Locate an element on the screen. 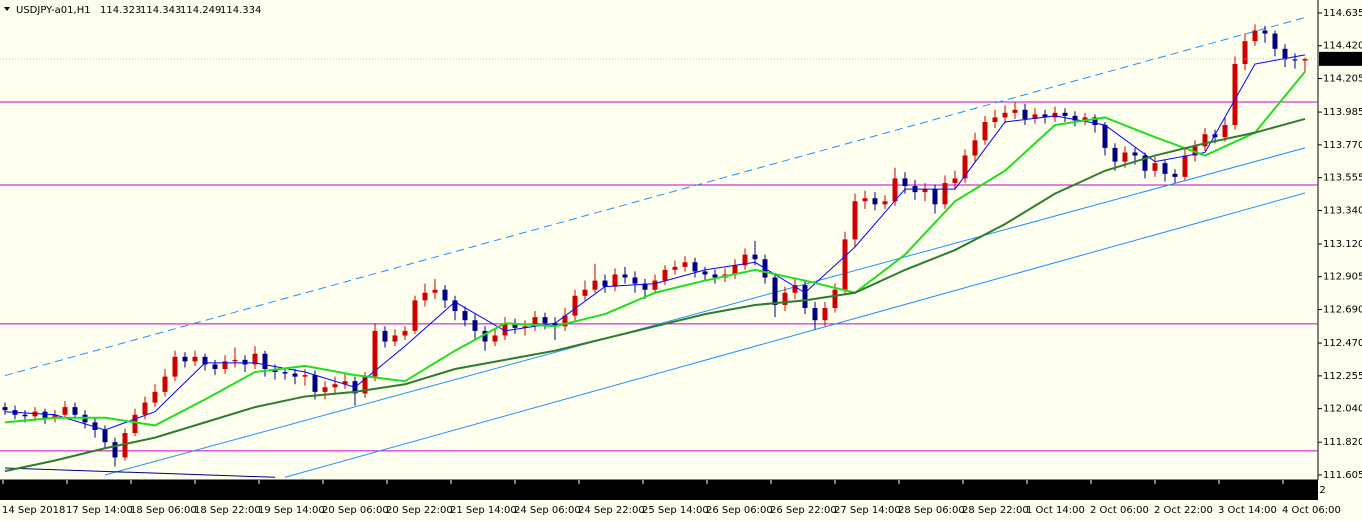 The image size is (1362, 521). x-tick-label: 21 Sep 14:00 is located at coordinates (483, 510).